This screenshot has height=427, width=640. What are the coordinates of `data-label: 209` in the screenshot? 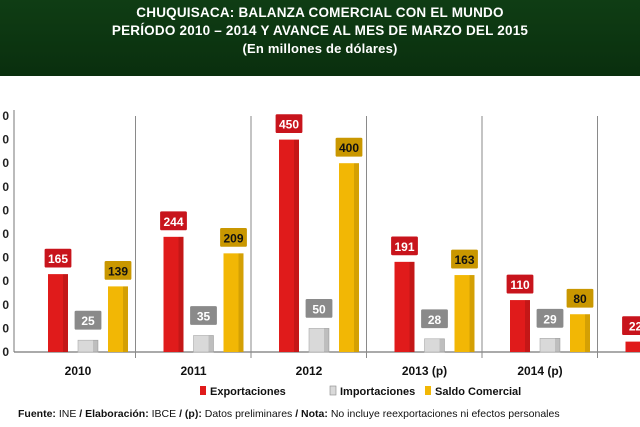 It's located at (233, 238).